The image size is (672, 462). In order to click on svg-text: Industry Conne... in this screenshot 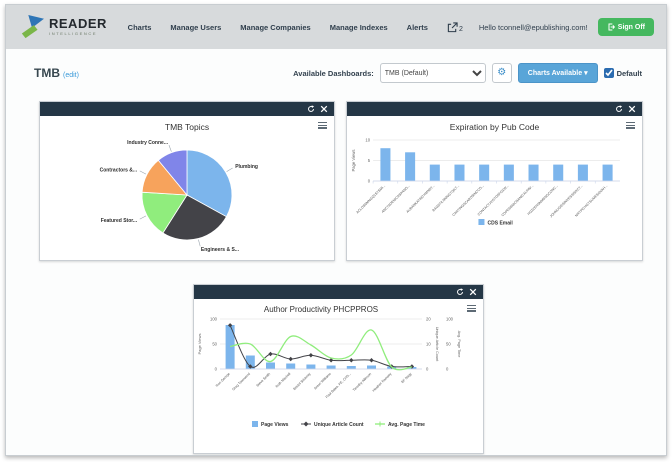, I will do `click(147, 143)`.